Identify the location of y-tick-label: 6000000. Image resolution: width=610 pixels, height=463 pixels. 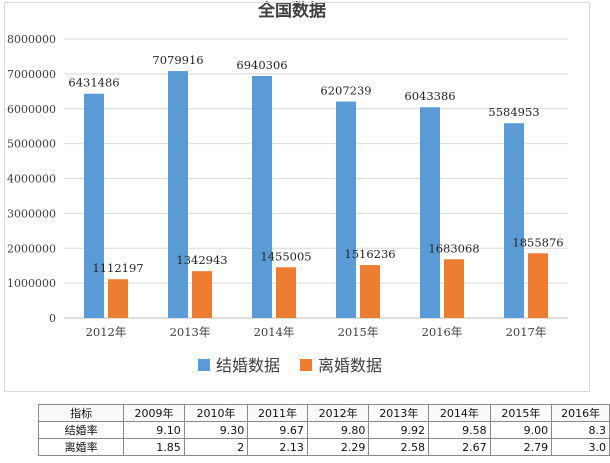
(31, 109).